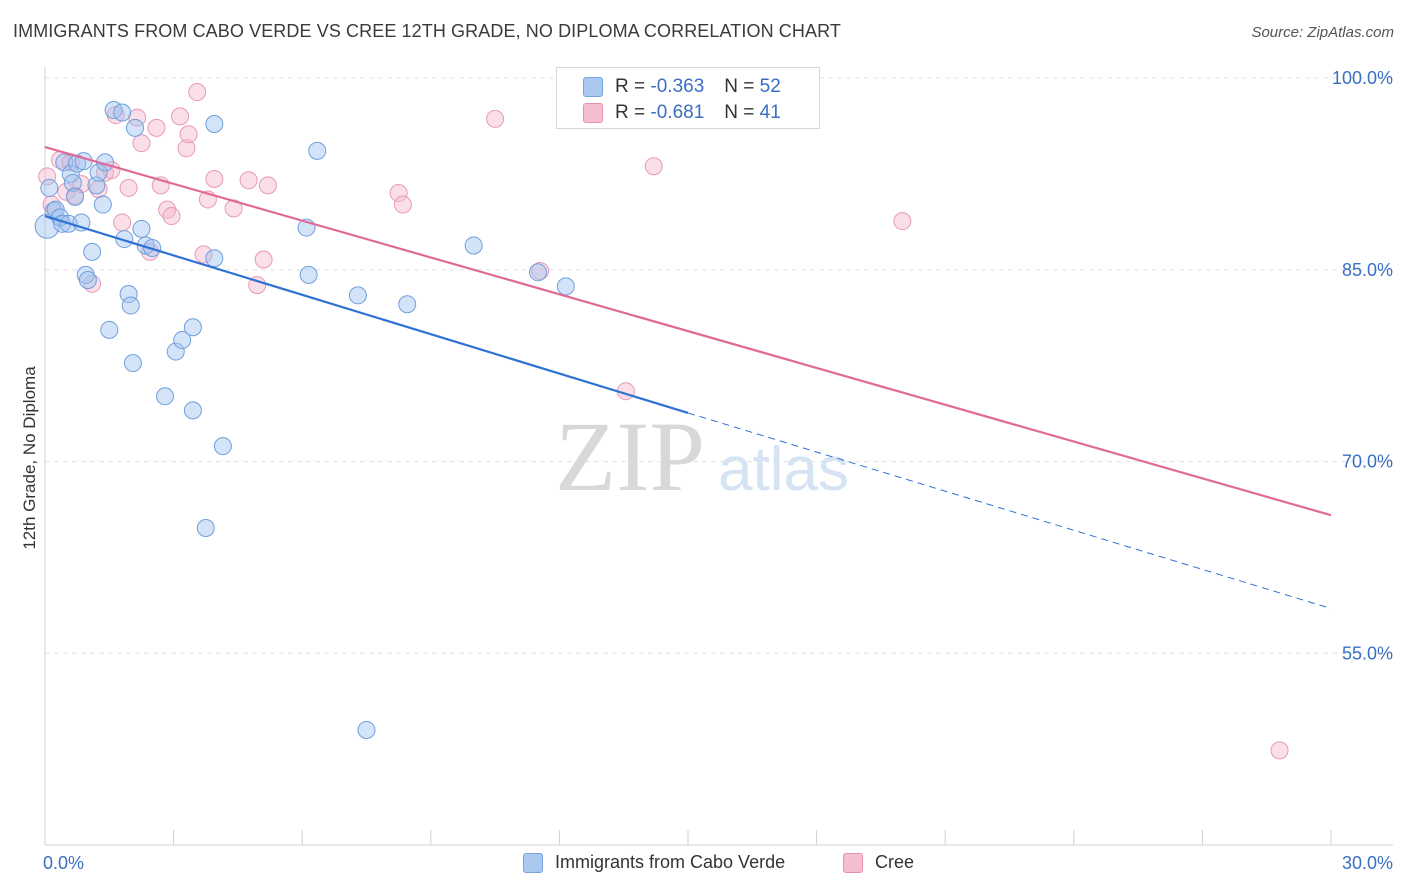  What do you see at coordinates (533, 862) in the screenshot?
I see `legend-swatch-blue` at bounding box center [533, 862].